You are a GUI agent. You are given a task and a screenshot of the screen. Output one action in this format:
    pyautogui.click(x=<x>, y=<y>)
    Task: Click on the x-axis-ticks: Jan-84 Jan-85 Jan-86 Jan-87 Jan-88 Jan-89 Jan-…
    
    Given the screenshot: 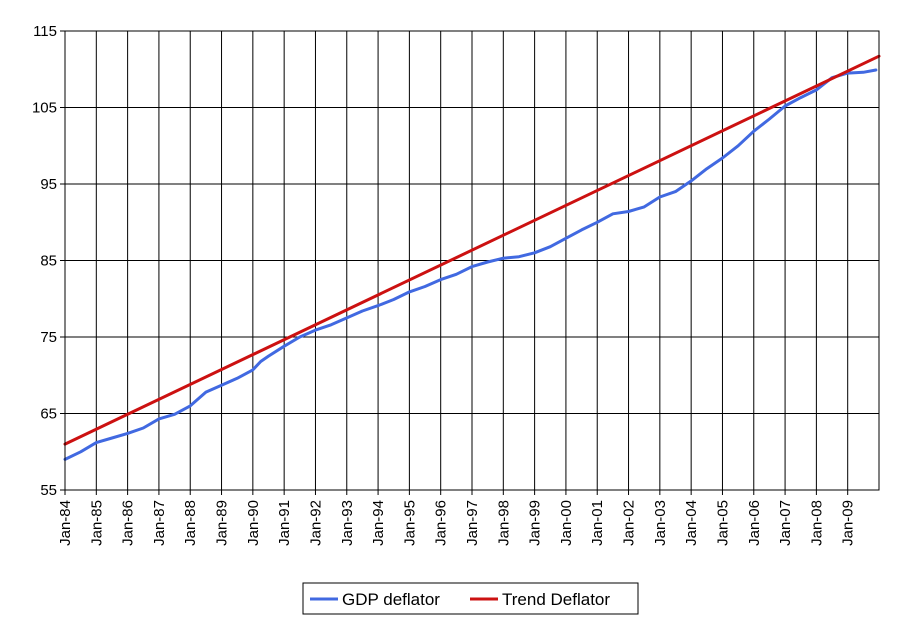 What is the action you would take?
    pyautogui.click(x=457, y=518)
    